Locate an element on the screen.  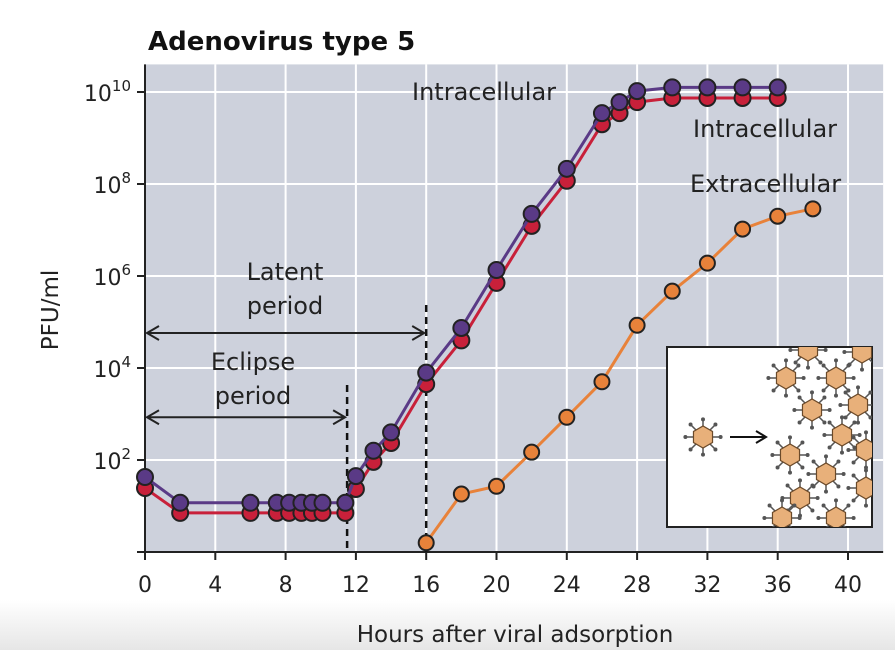
inset-viruses is located at coordinates (777, 437).